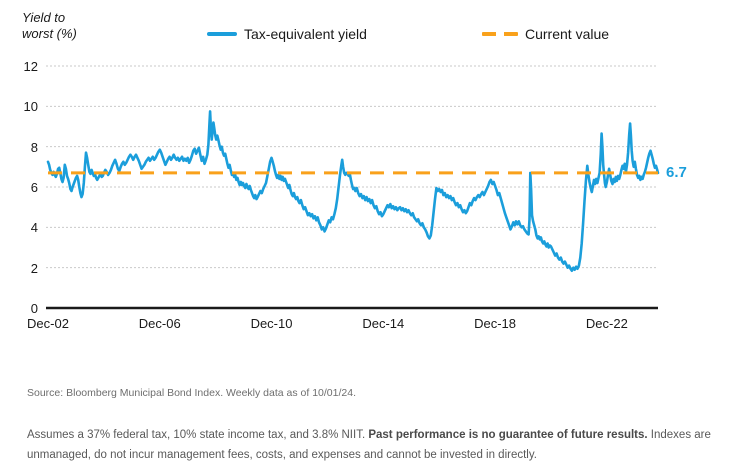 This screenshot has width=736, height=468. I want to click on x-tick-label-Dec-02: Dec-02, so click(48, 323).